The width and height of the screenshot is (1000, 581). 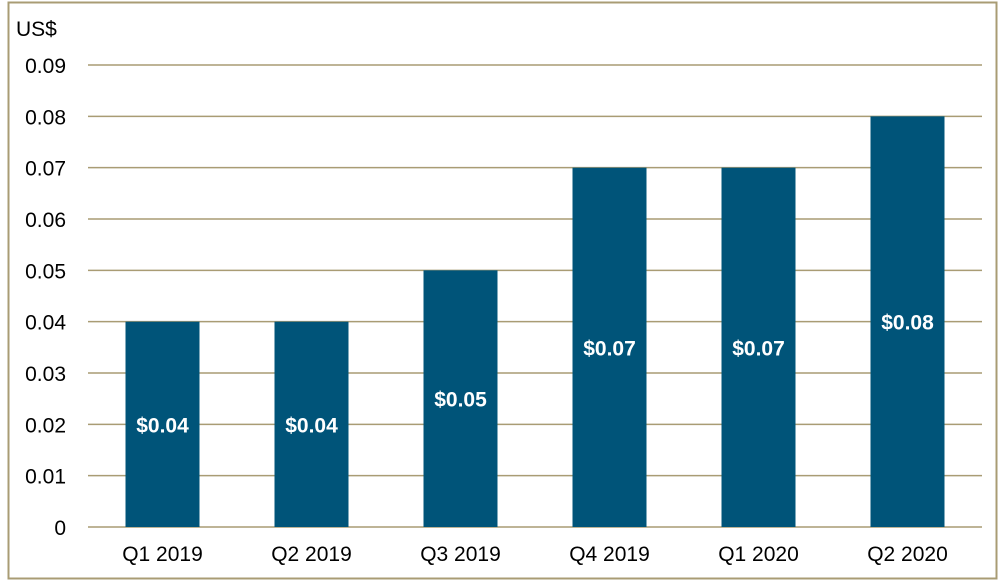 What do you see at coordinates (60, 528) in the screenshot?
I see `y-tick-label: 0` at bounding box center [60, 528].